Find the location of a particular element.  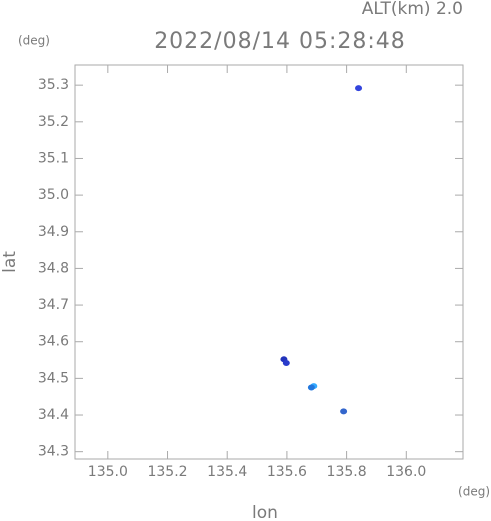

y-tick-label: 35.2 is located at coordinates (53, 122).